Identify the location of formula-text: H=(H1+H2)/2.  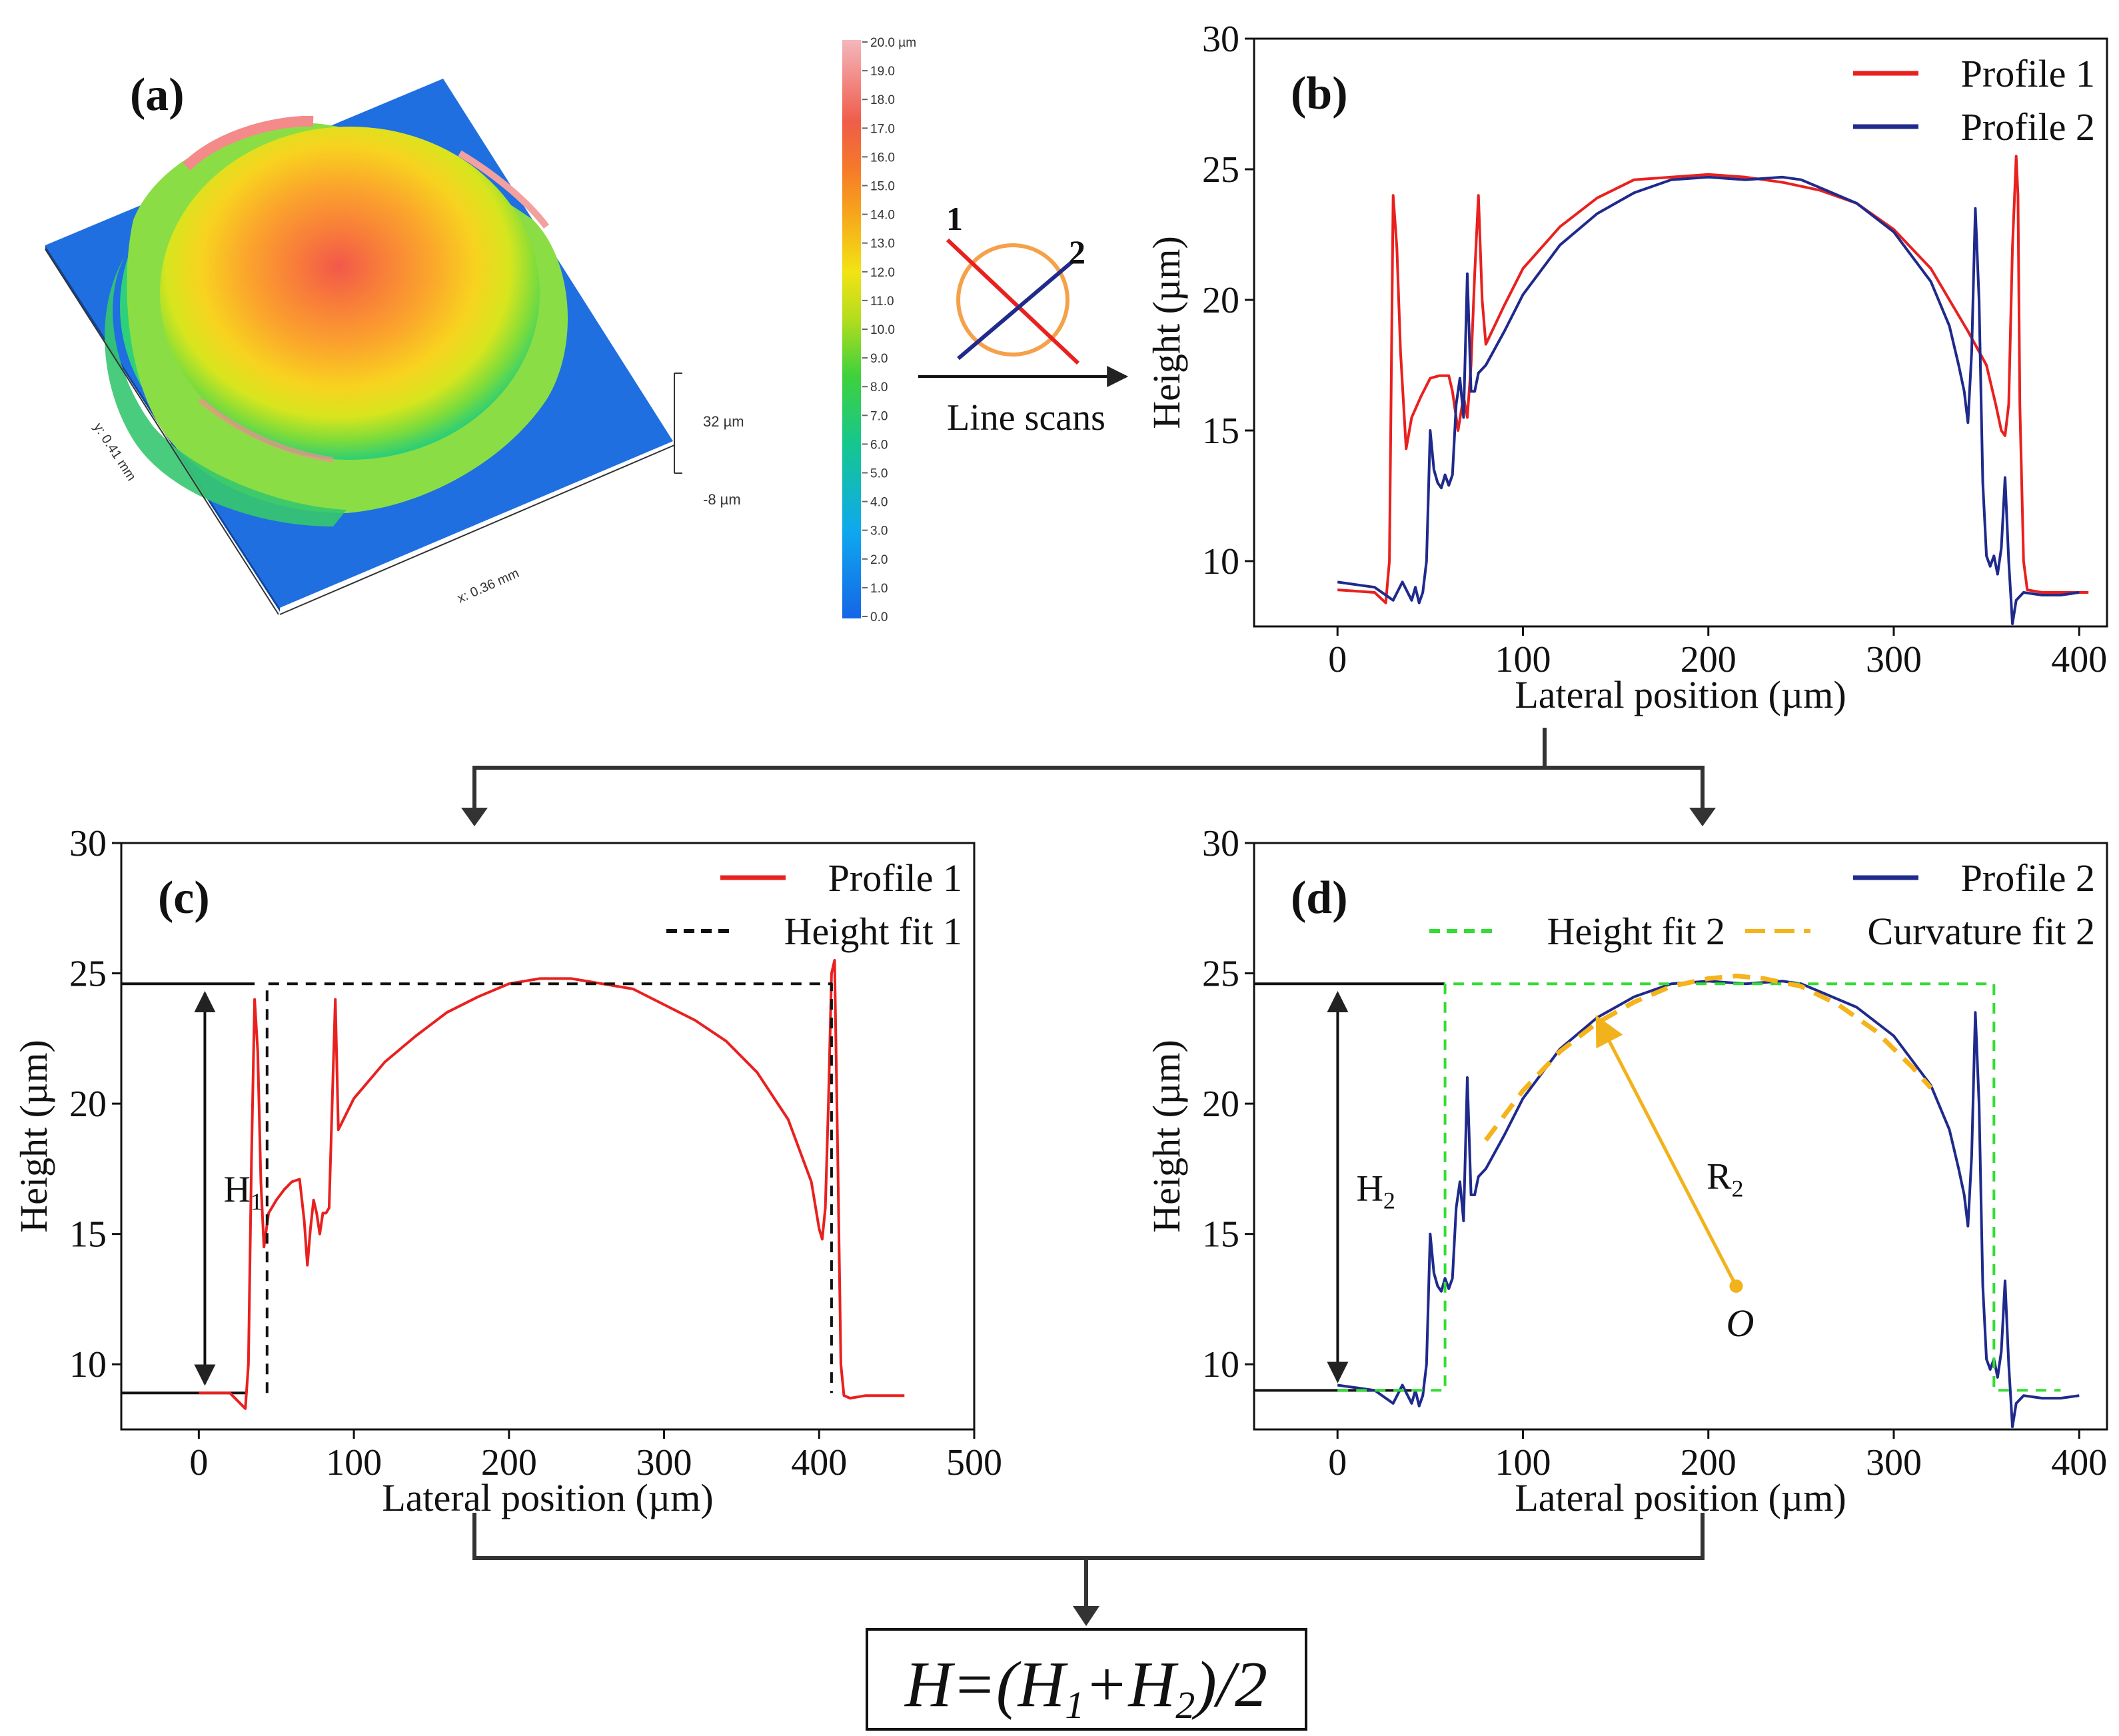
(1085, 1688).